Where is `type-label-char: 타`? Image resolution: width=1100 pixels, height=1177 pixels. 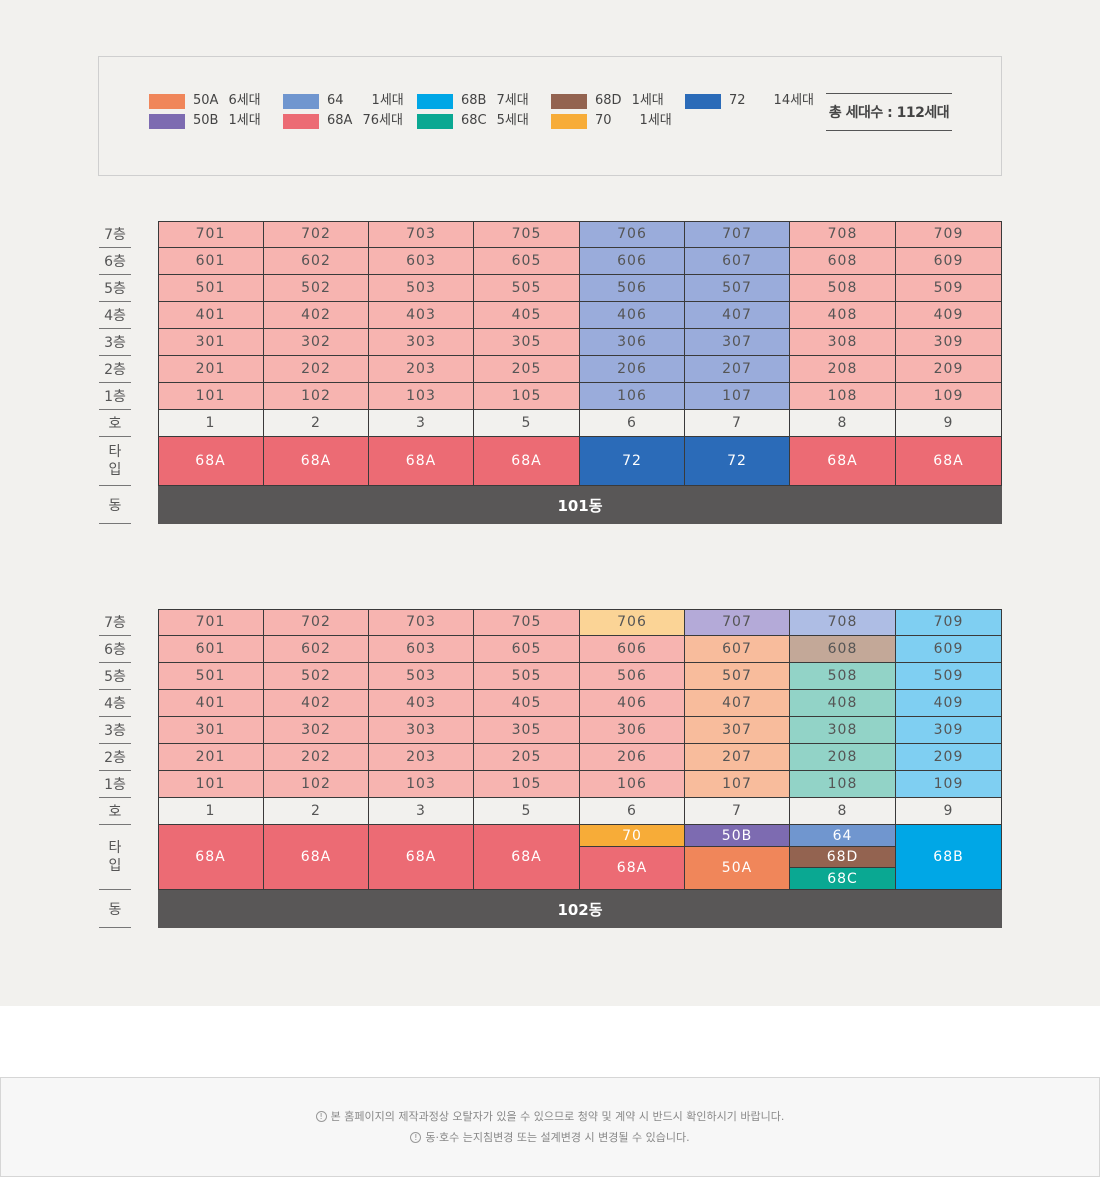
type-label-char: 타 is located at coordinates (115, 452).